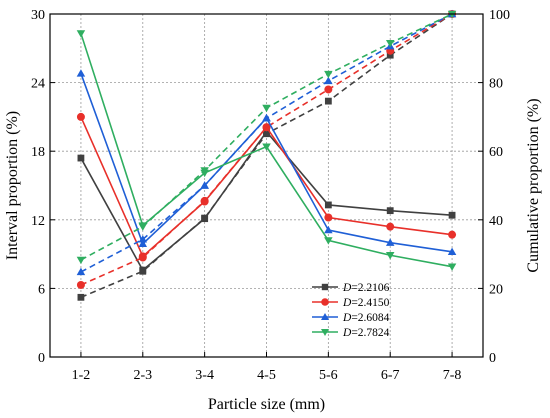 The height and width of the screenshot is (418, 550). I want to click on legend-label: D=2.4150, so click(366, 303).